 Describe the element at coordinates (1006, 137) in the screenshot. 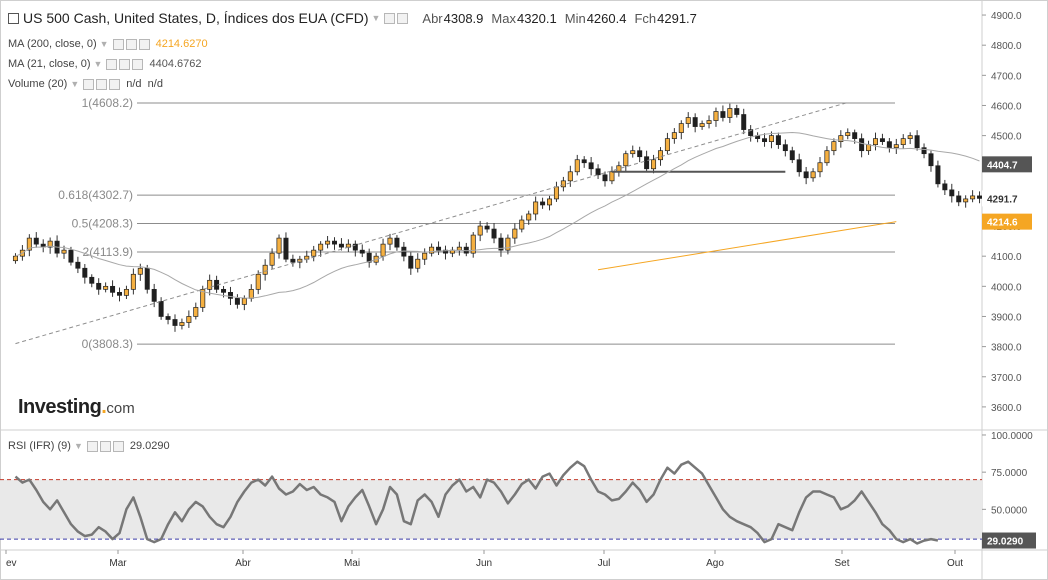

I see `price-tick-label: 4500.0` at that location.